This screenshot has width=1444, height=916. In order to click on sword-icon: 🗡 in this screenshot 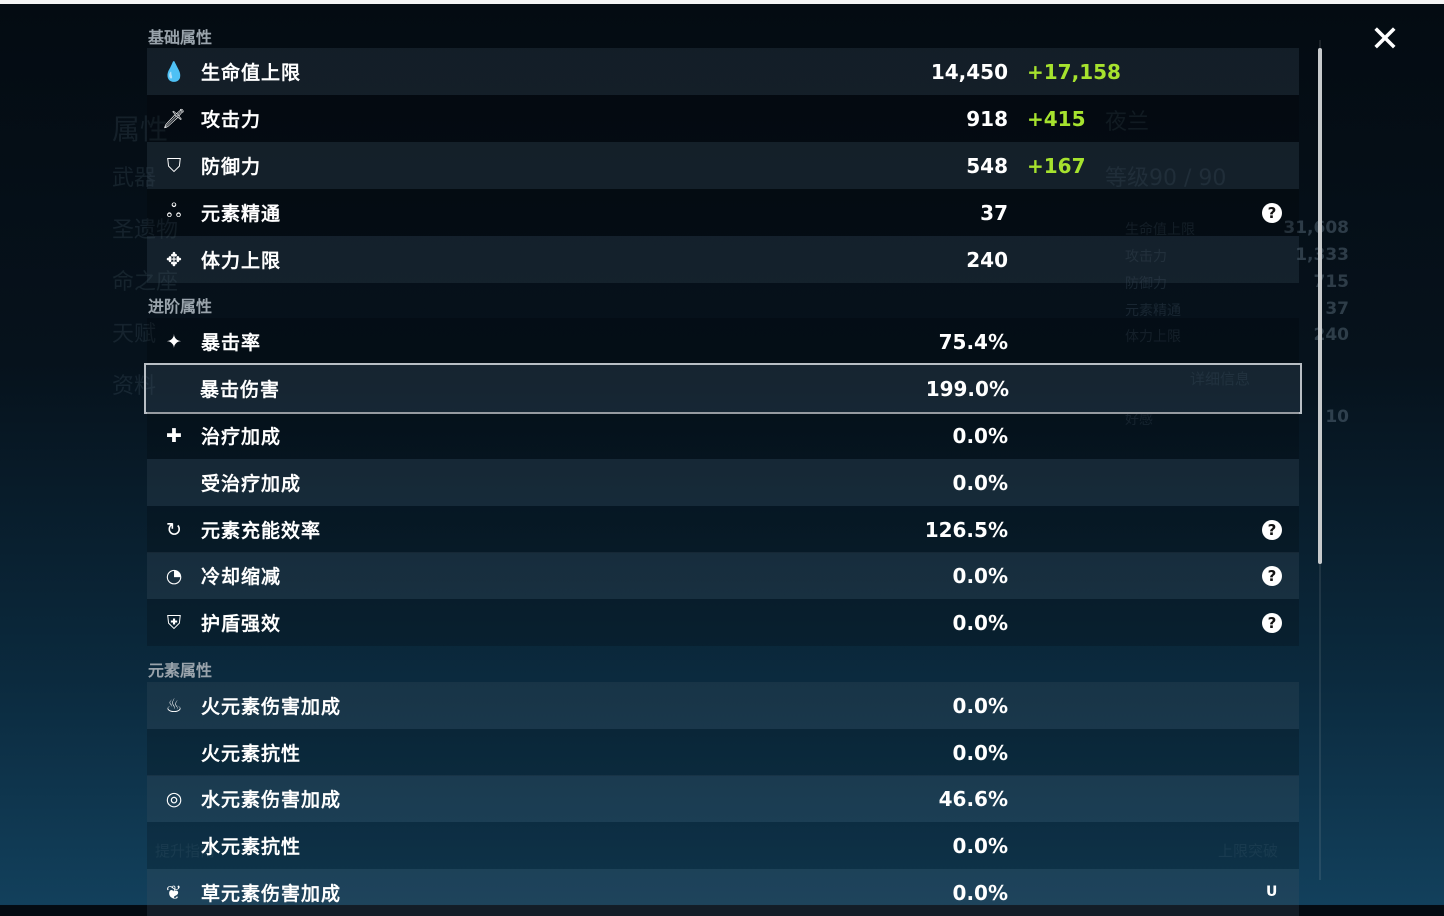, I will do `click(174, 119)`.